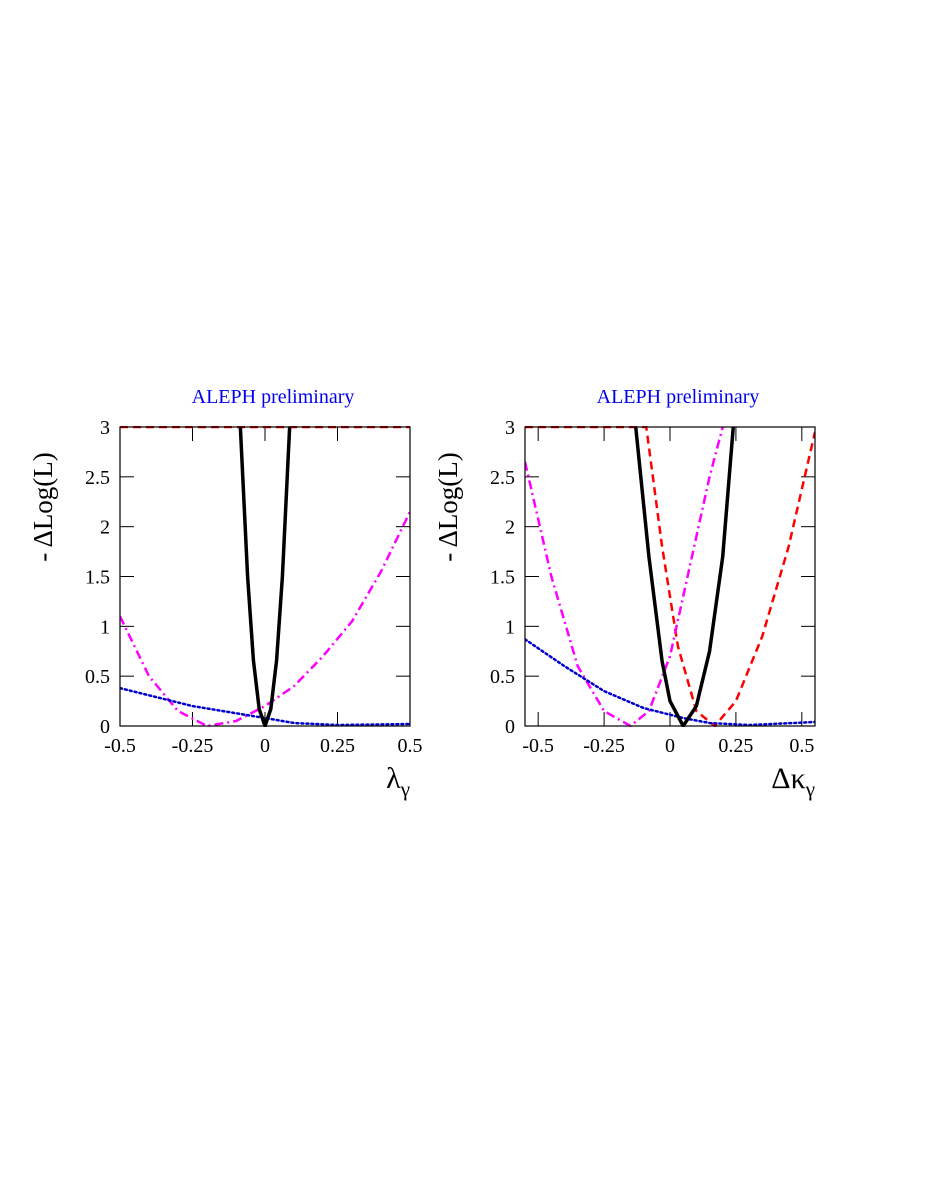  I want to click on x-label-symbol: λ, so click(393, 778).